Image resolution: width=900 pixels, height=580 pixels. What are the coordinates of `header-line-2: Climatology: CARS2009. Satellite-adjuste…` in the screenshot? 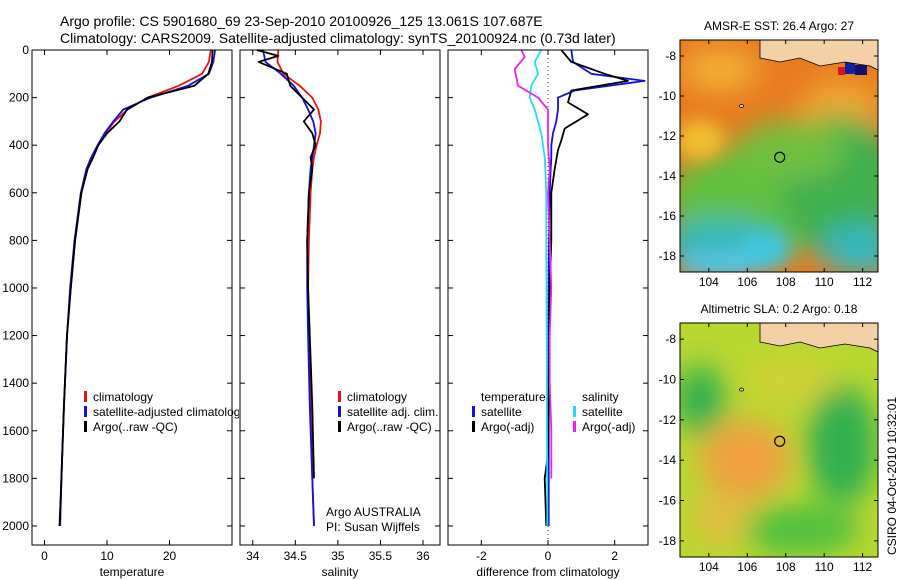 It's located at (338, 38).